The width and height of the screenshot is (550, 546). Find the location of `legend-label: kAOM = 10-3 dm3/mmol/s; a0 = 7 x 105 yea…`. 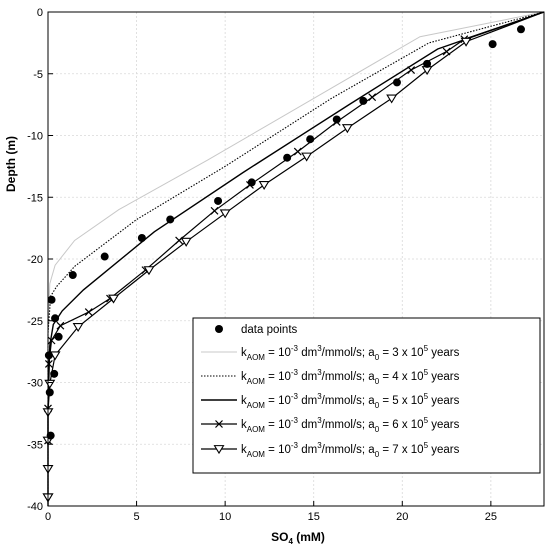

legend-label: kAOM = 10-3 dm3/mmol/s; a0 = 7 x 105 yea… is located at coordinates (350, 450).